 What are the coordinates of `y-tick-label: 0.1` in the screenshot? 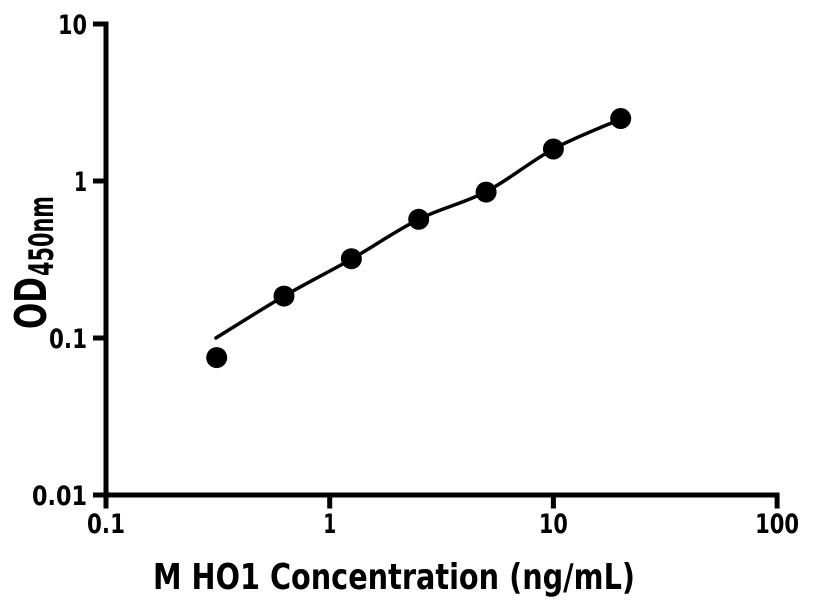 It's located at (68, 339).